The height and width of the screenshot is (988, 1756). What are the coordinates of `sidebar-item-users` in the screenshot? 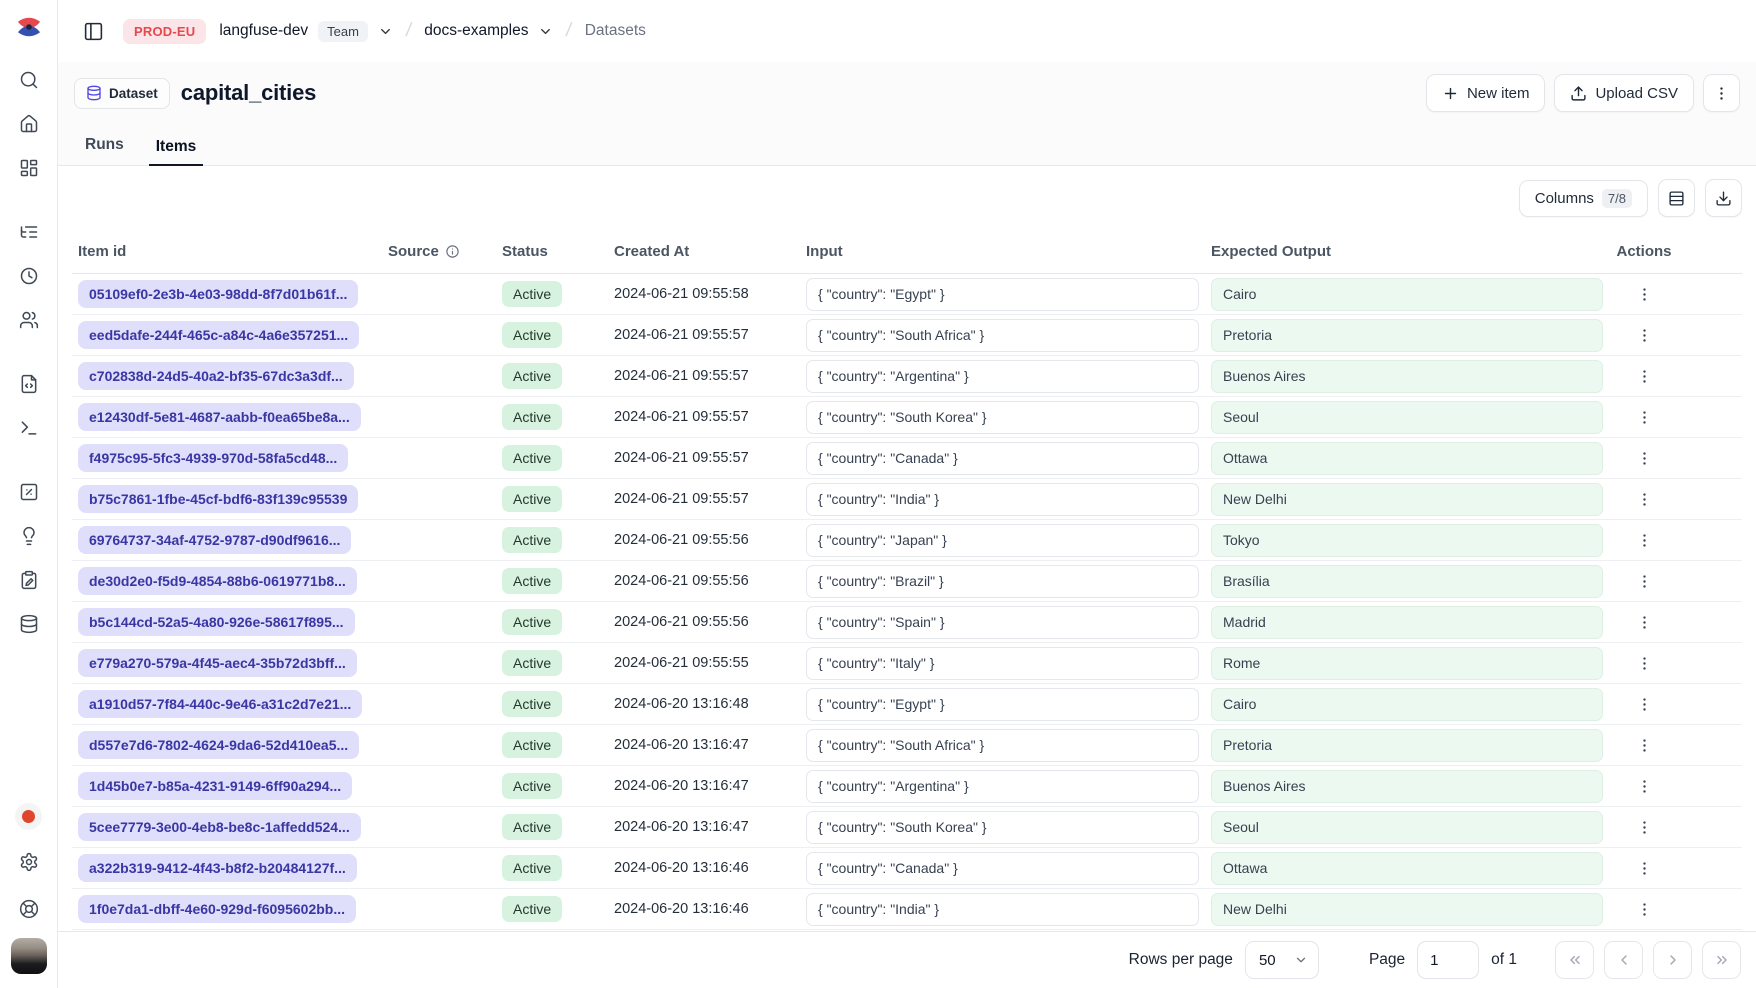 It's located at (29, 320).